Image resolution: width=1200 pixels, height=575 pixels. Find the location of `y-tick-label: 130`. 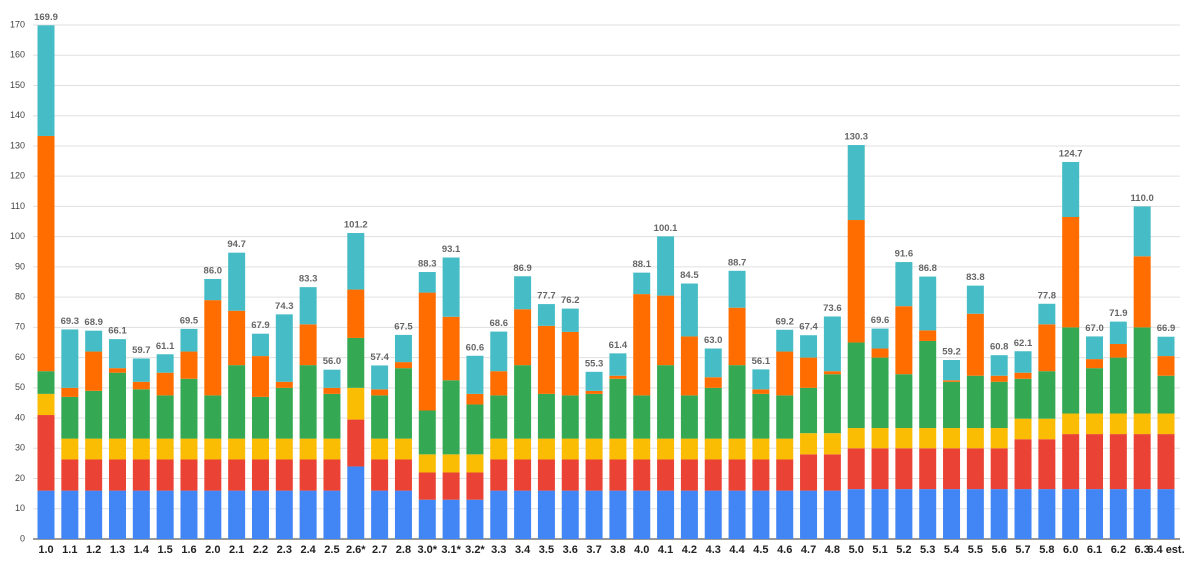

y-tick-label: 130 is located at coordinates (17, 145).